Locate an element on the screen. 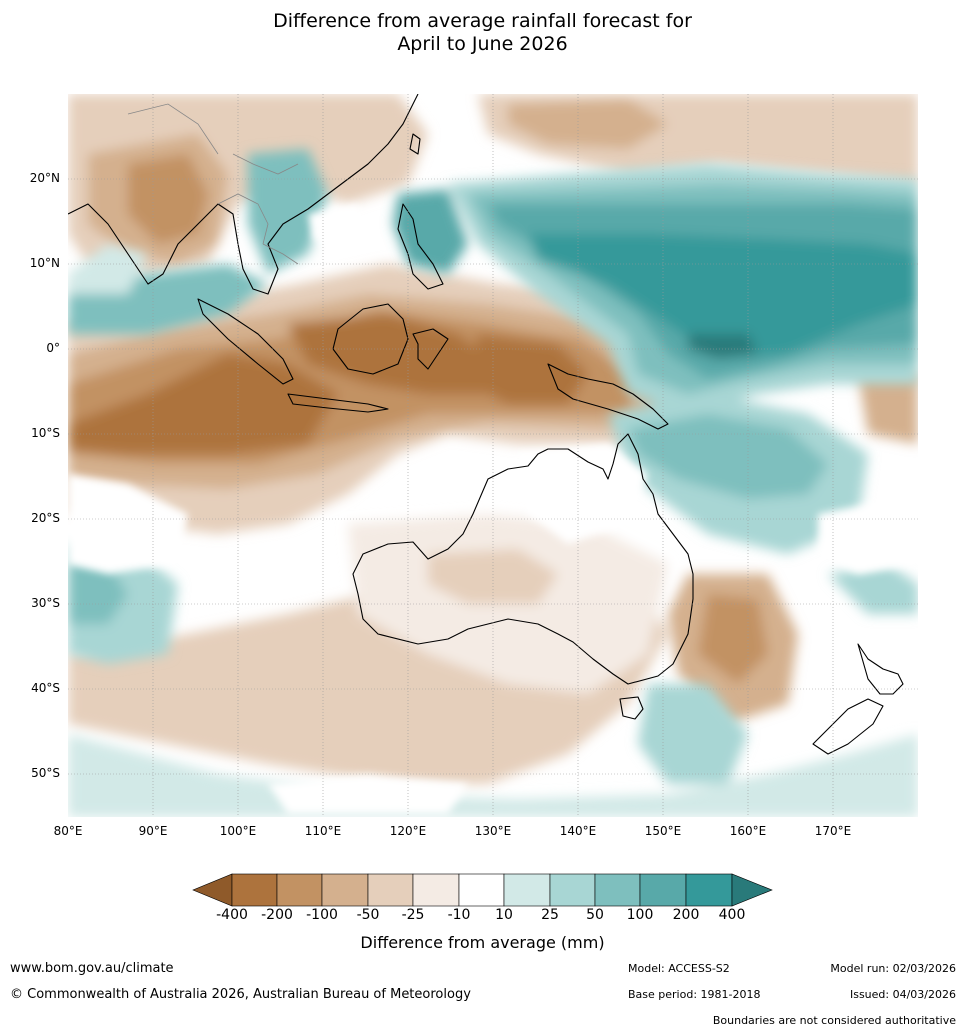 The image size is (965, 1035). colorbar-tick-4: -25 is located at coordinates (413, 915).